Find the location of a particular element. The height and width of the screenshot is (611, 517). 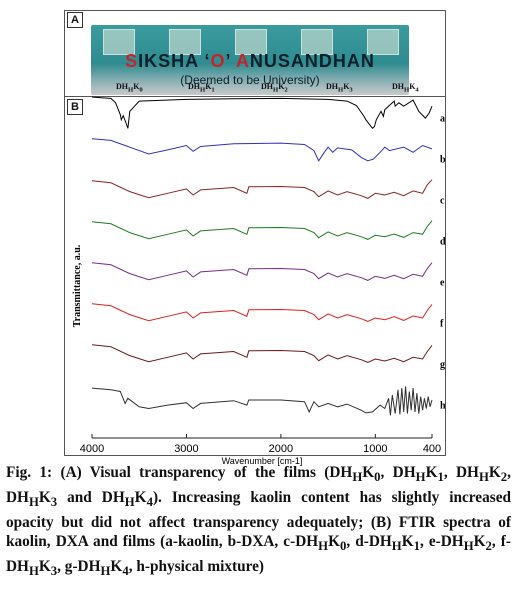

series-label-h: h is located at coordinates (443, 406).